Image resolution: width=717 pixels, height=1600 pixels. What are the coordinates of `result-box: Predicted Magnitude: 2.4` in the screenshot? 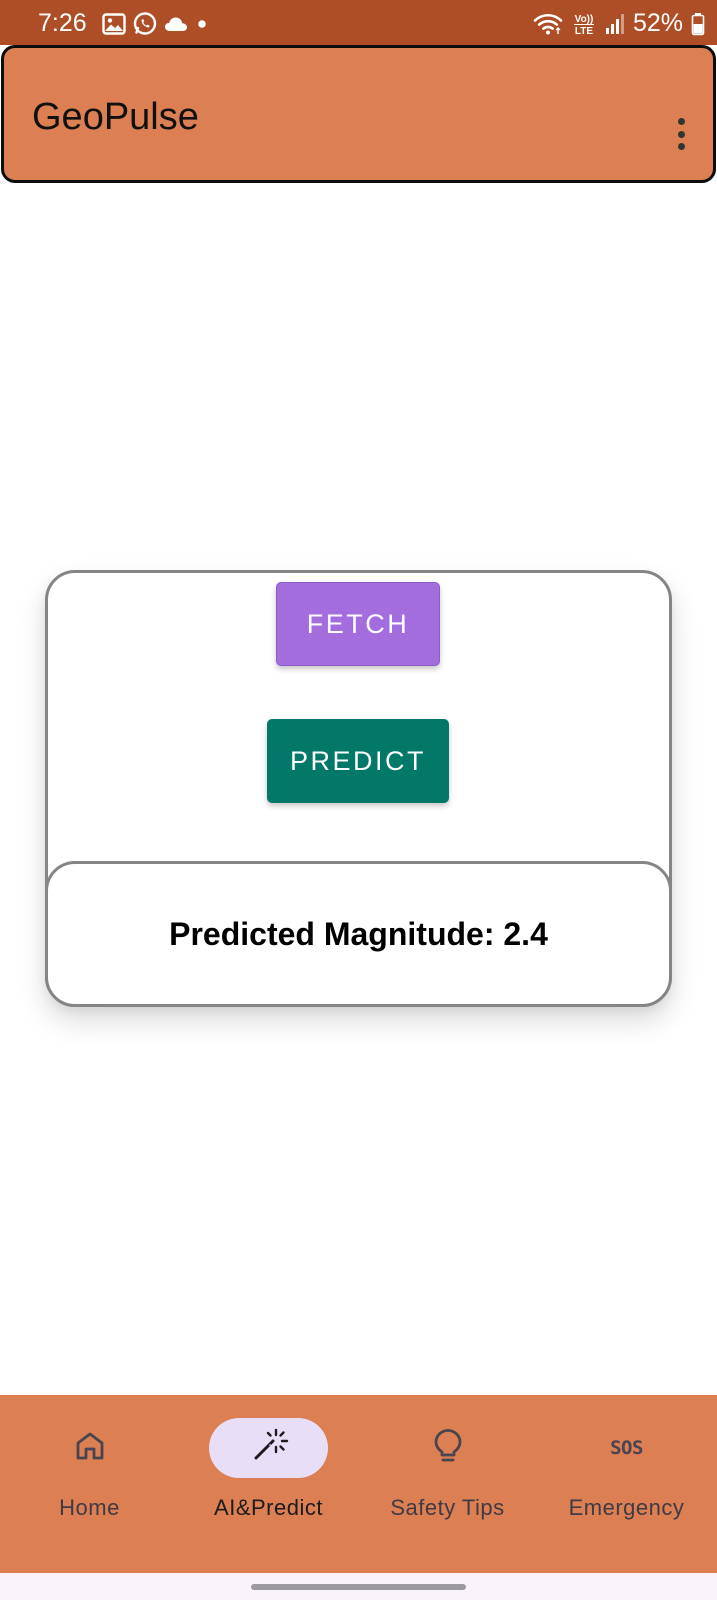 It's located at (358, 934).